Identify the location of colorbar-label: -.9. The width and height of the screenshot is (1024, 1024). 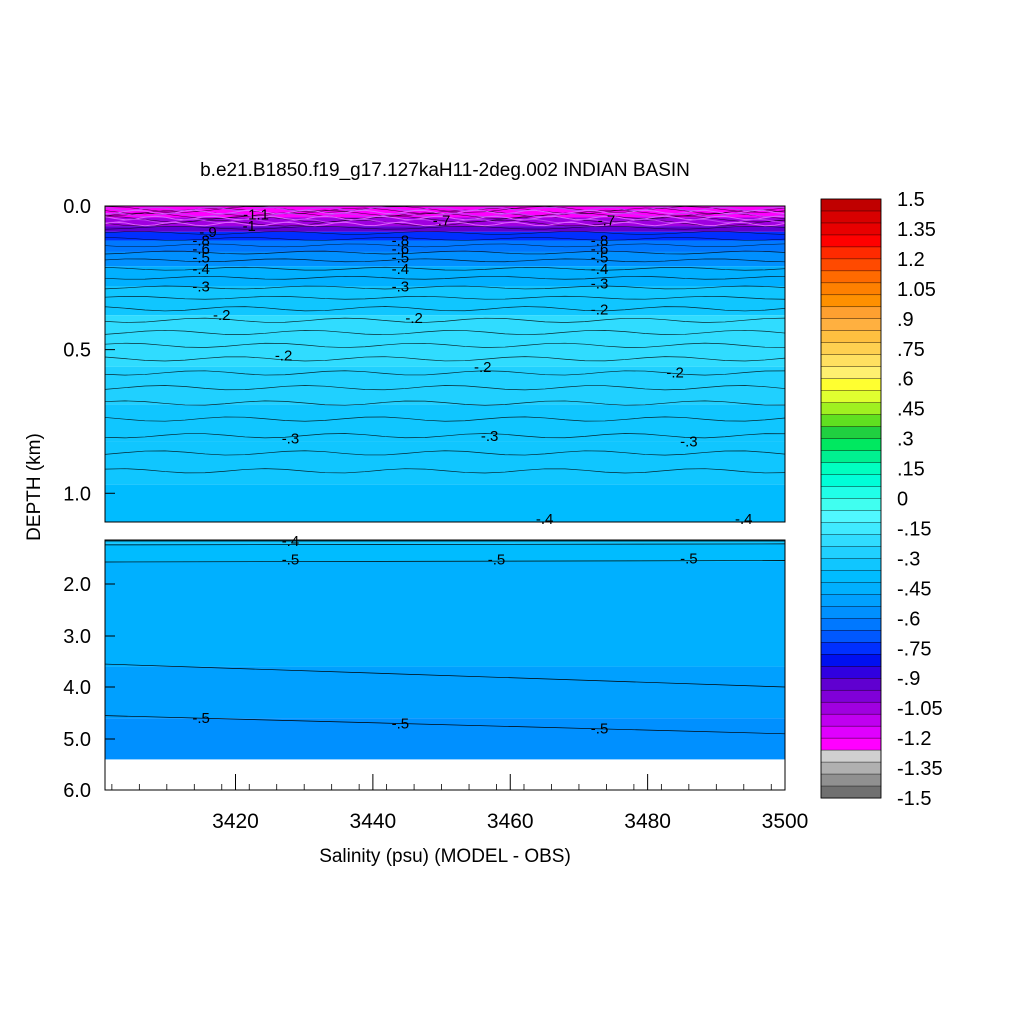
(908, 679).